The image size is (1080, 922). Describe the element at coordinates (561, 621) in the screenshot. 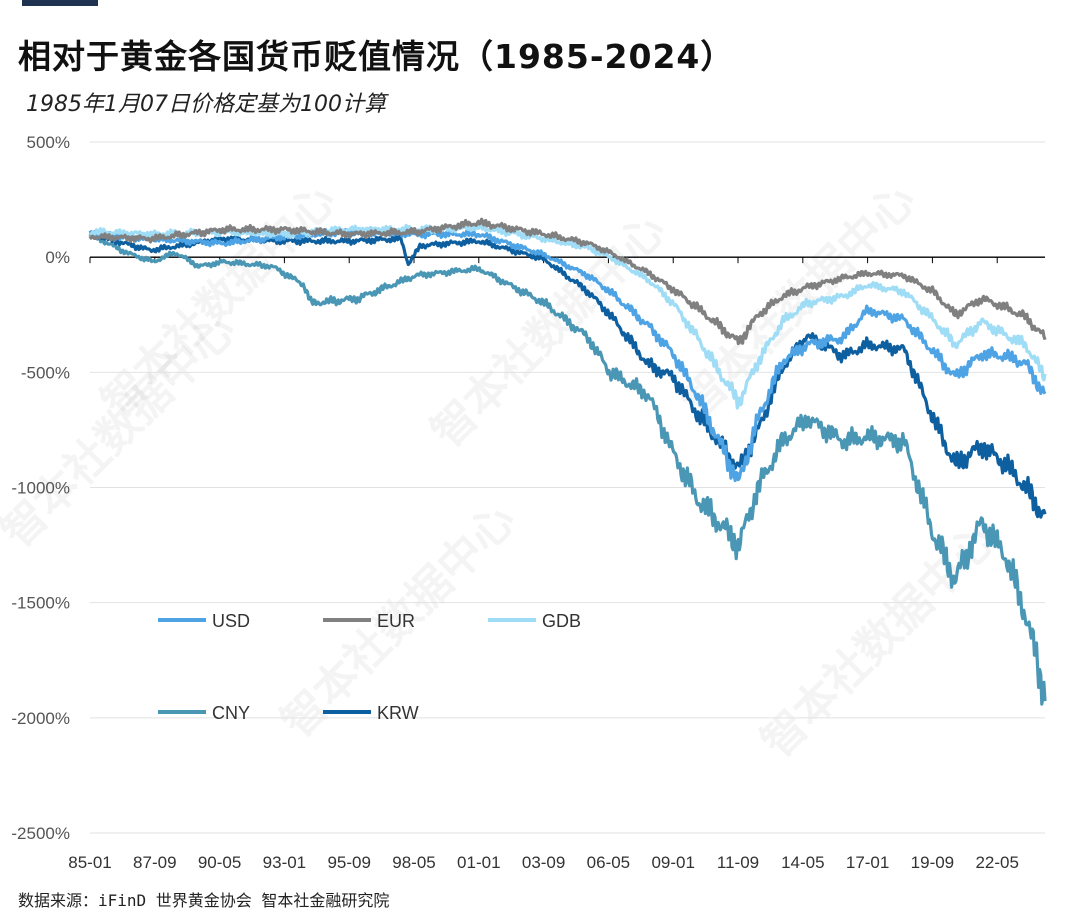

I see `legend-label-gdb: GDB` at that location.